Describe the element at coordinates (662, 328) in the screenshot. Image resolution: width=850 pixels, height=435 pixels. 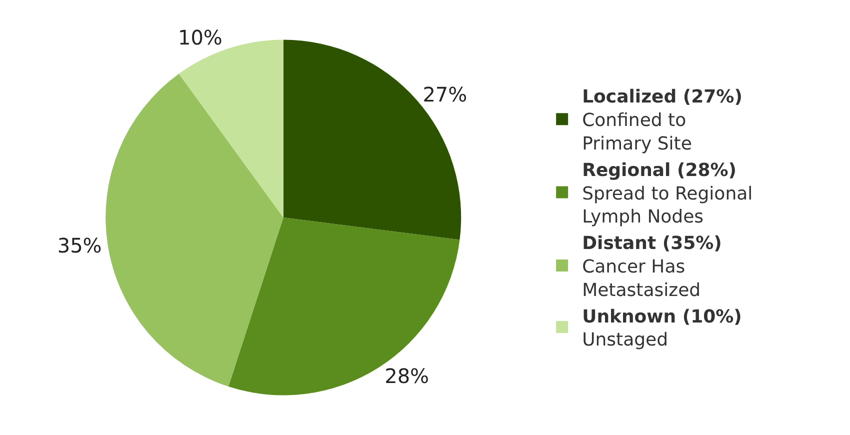
I see `legend-label: Unknown (10%) Unstaged` at that location.